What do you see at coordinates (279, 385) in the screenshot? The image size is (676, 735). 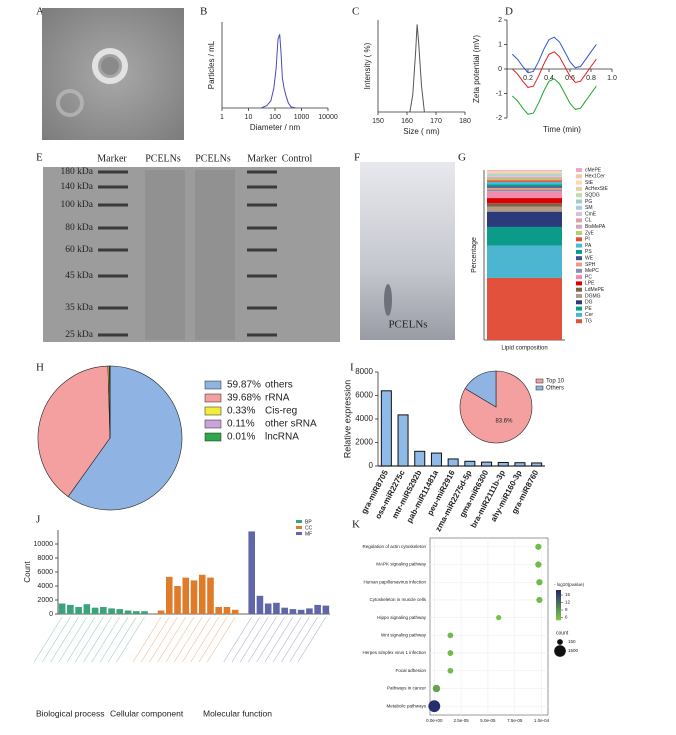 I see `legend-label: others` at bounding box center [279, 385].